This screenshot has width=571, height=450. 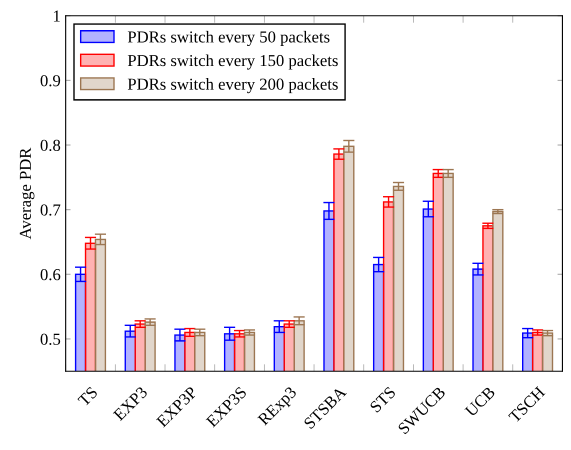 I want to click on y-tick-label: 0.8, so click(x=50, y=146).